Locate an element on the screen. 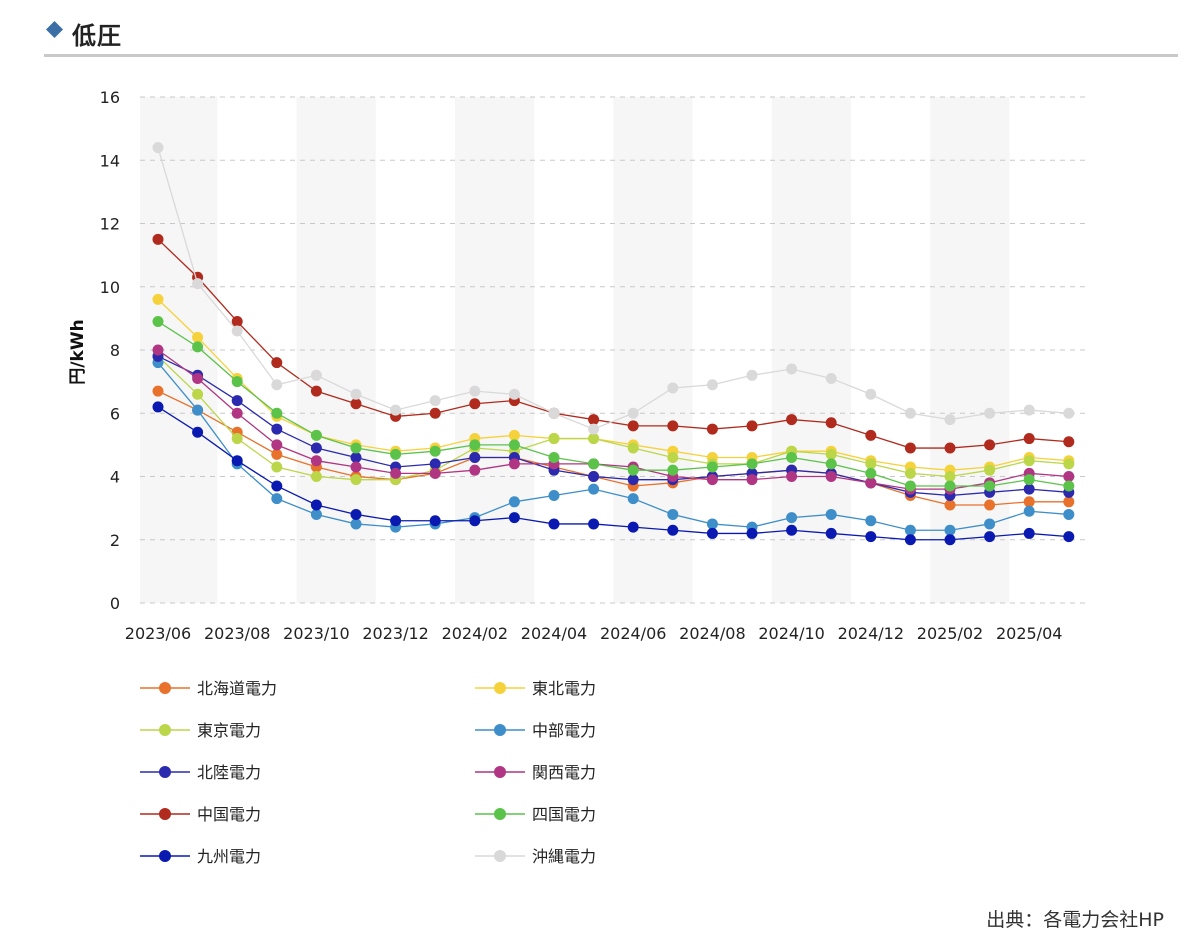 The height and width of the screenshot is (949, 1200). legend-label: 北海道電力 is located at coordinates (237, 688).